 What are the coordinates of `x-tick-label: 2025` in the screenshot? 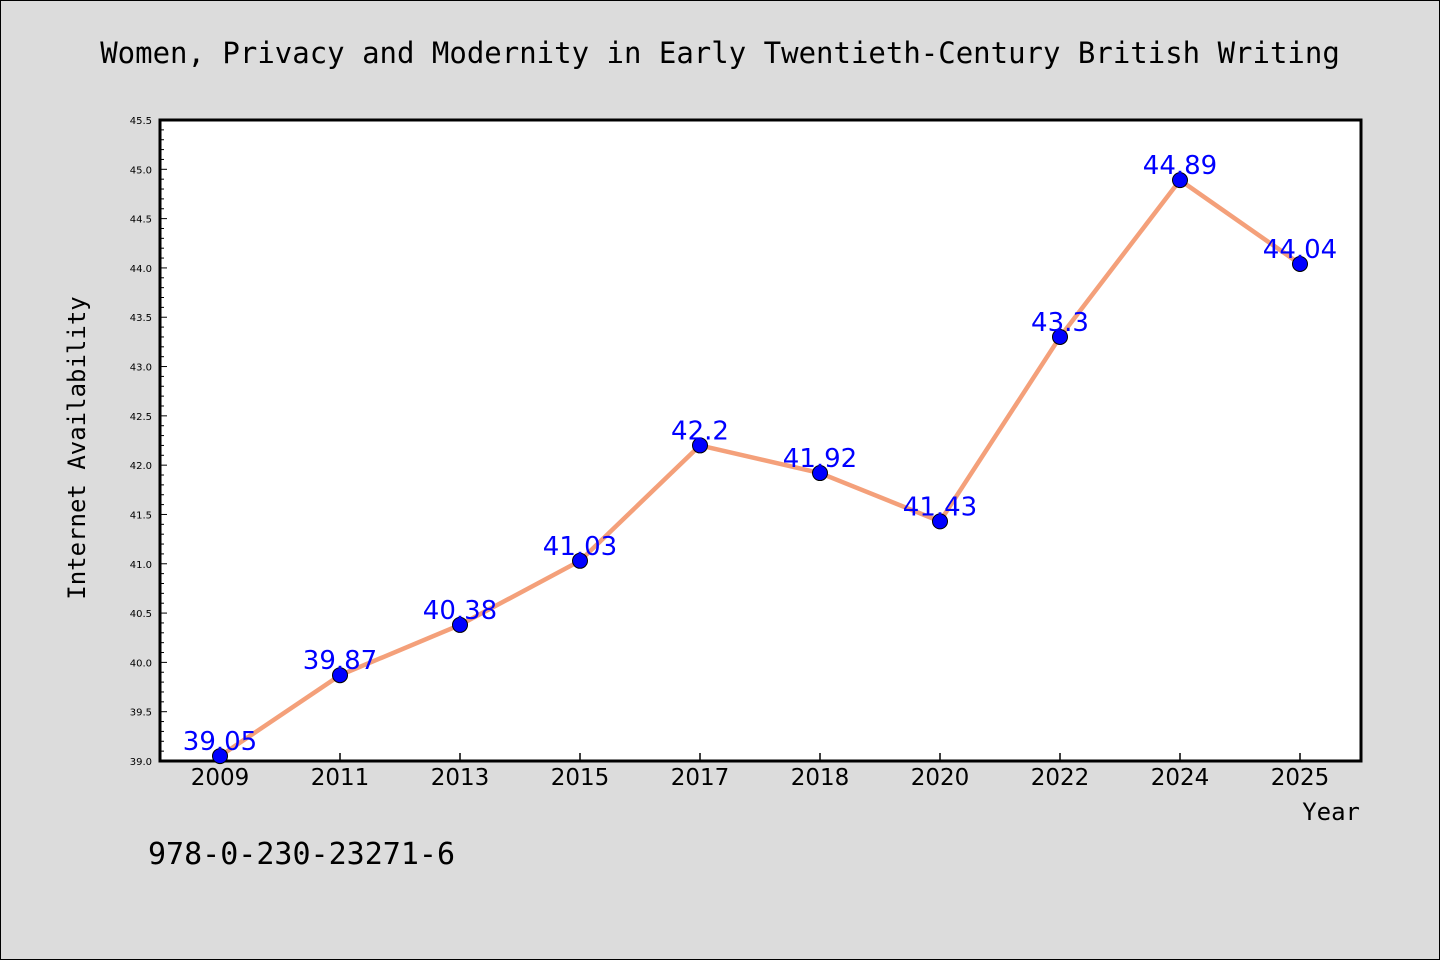 It's located at (1300, 778).